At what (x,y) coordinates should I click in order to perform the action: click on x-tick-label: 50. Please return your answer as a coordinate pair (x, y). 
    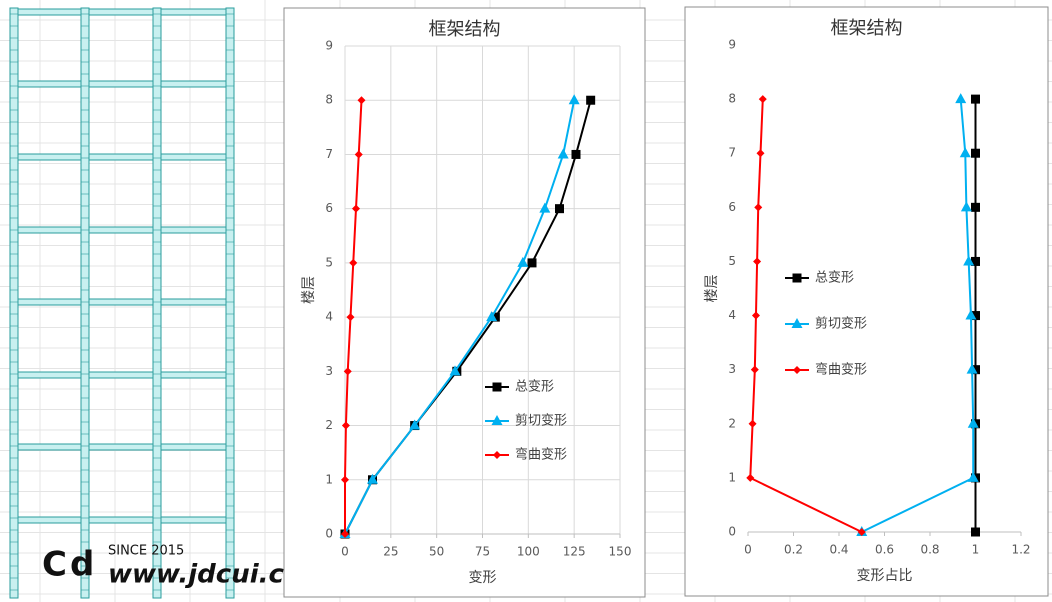
    Looking at the image, I should click on (436, 552).